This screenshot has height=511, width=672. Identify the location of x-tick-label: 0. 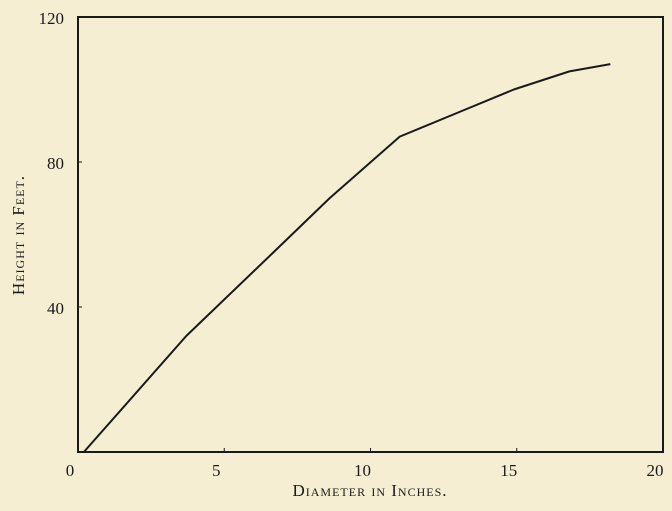
(70, 470).